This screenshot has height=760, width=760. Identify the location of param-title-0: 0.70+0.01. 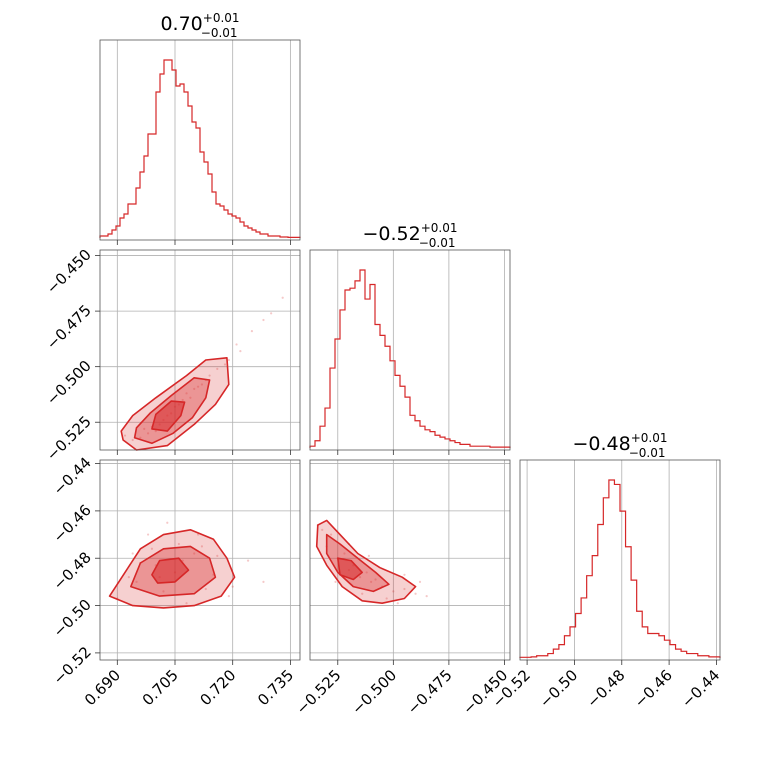
(199, 23).